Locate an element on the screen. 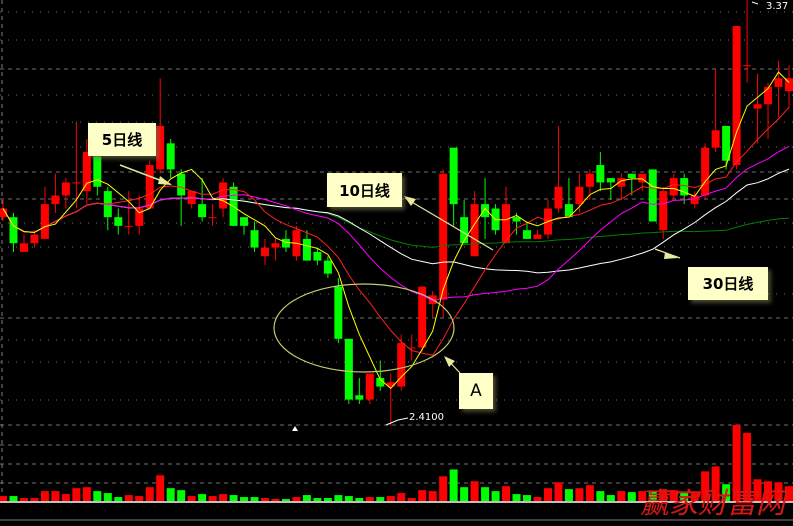 This screenshot has width=793, height=526. marker-triangle-icon is located at coordinates (295, 428).